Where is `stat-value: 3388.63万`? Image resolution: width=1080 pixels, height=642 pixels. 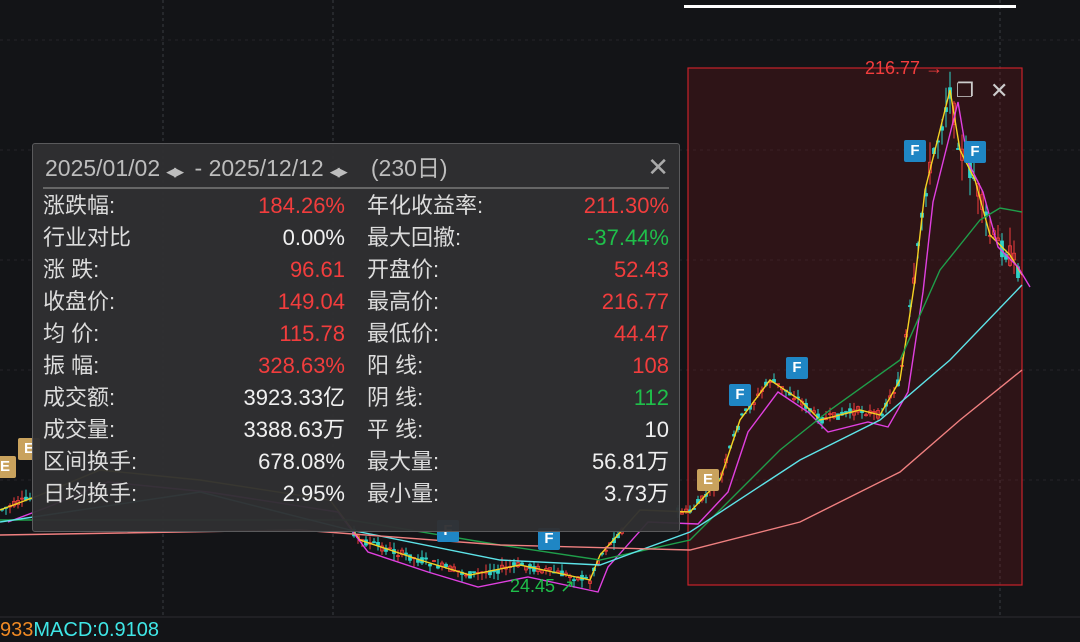 stat-value: 3388.63万 is located at coordinates (294, 429).